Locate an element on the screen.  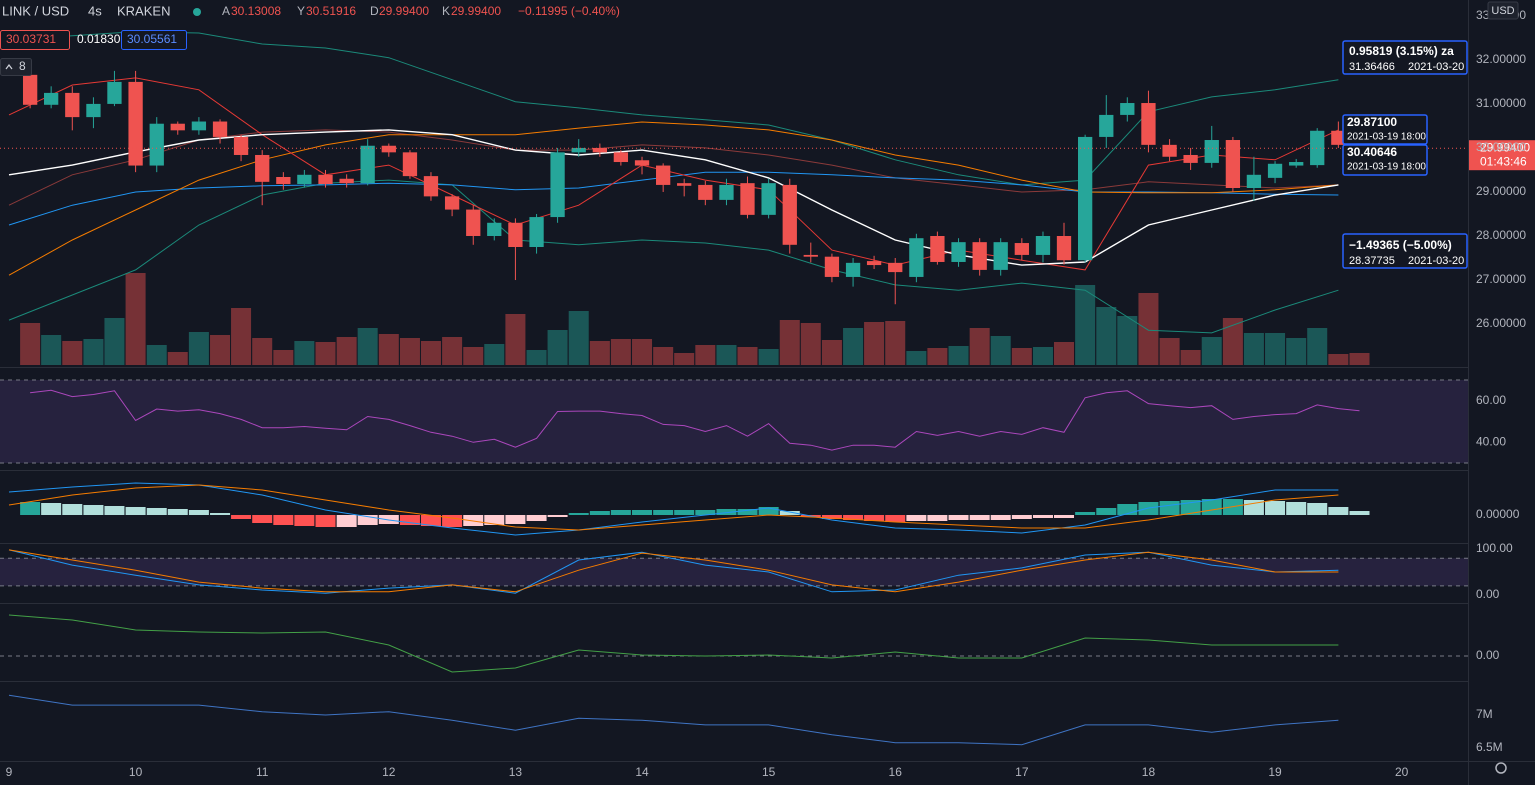
measure-text: 28.37735 is located at coordinates (1372, 261).